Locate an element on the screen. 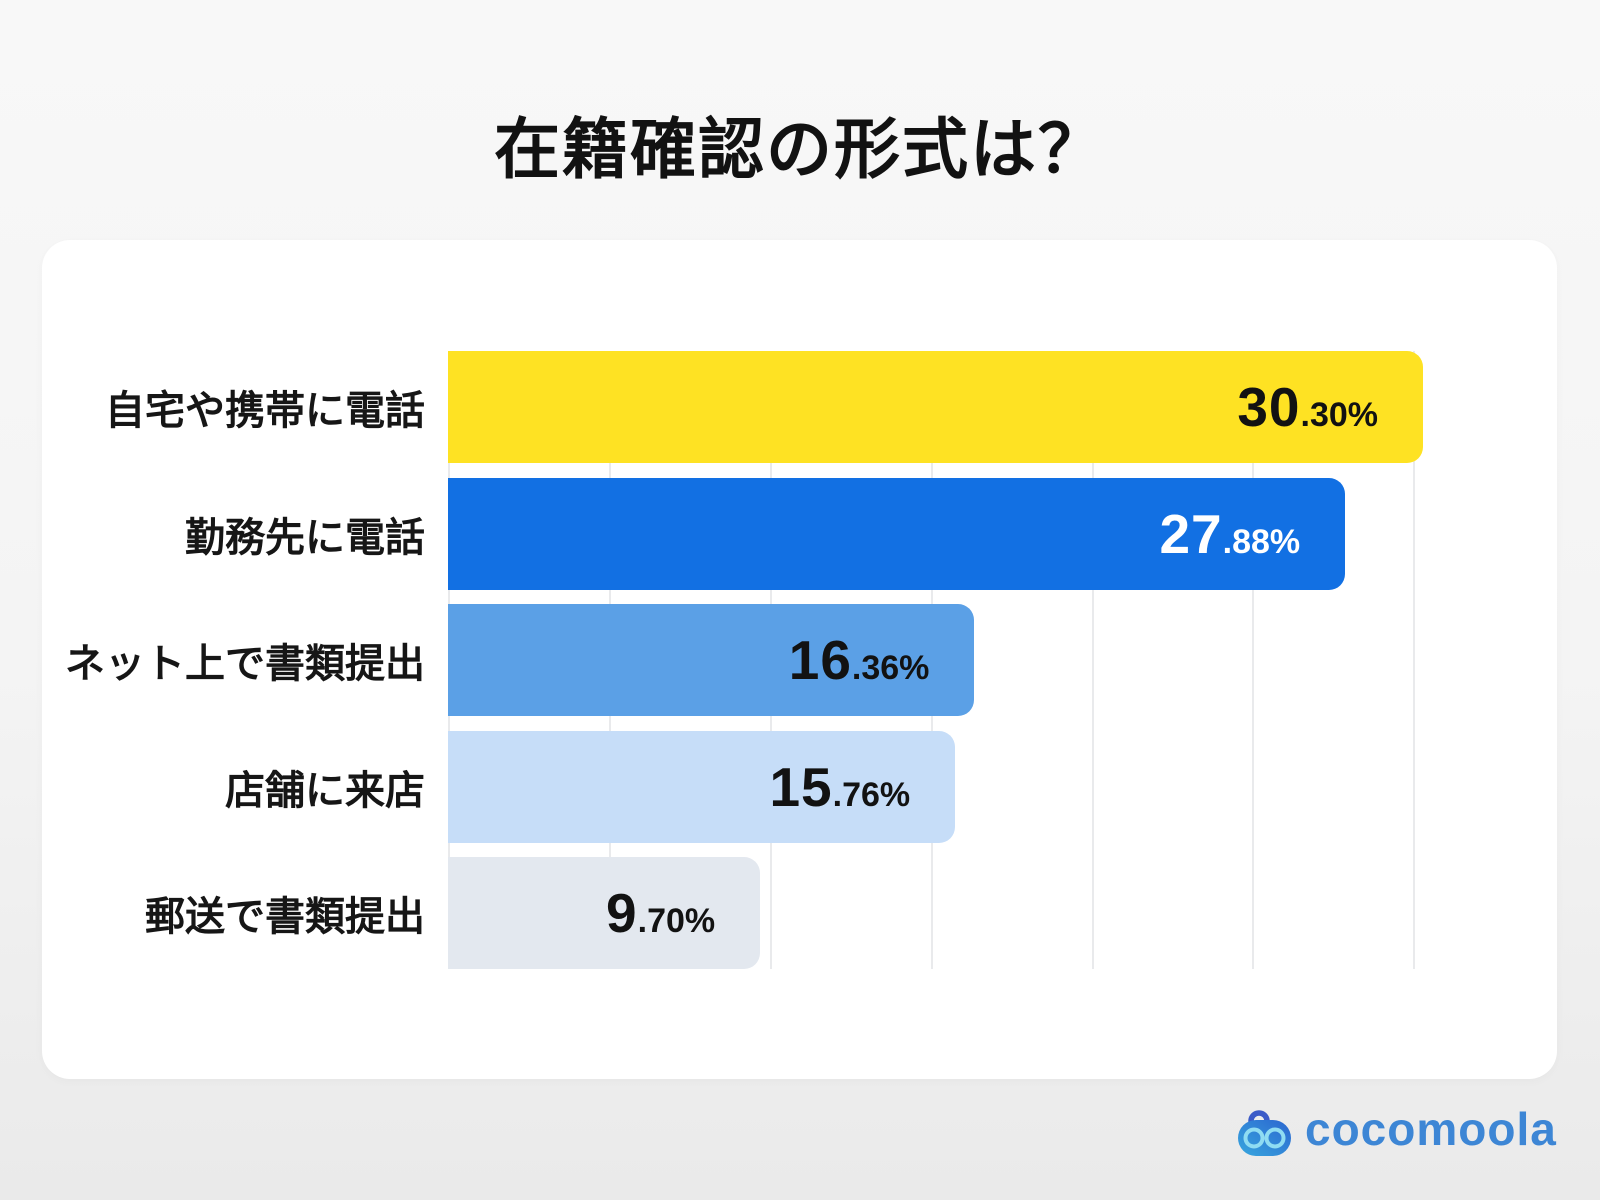 This screenshot has width=1600, height=1200. value-label: 30.30% is located at coordinates (1307, 407).